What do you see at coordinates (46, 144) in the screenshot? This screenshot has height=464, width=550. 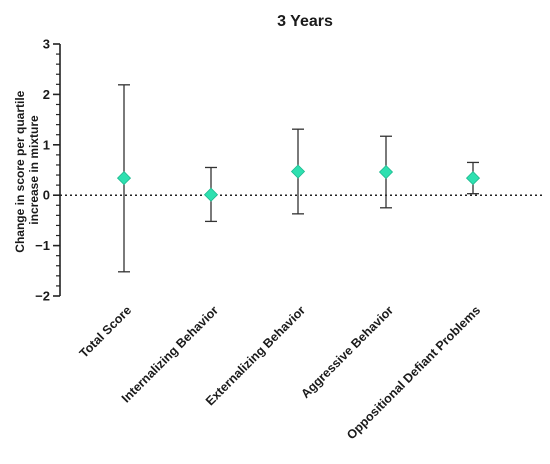 I see `y-tick-label: 1` at bounding box center [46, 144].